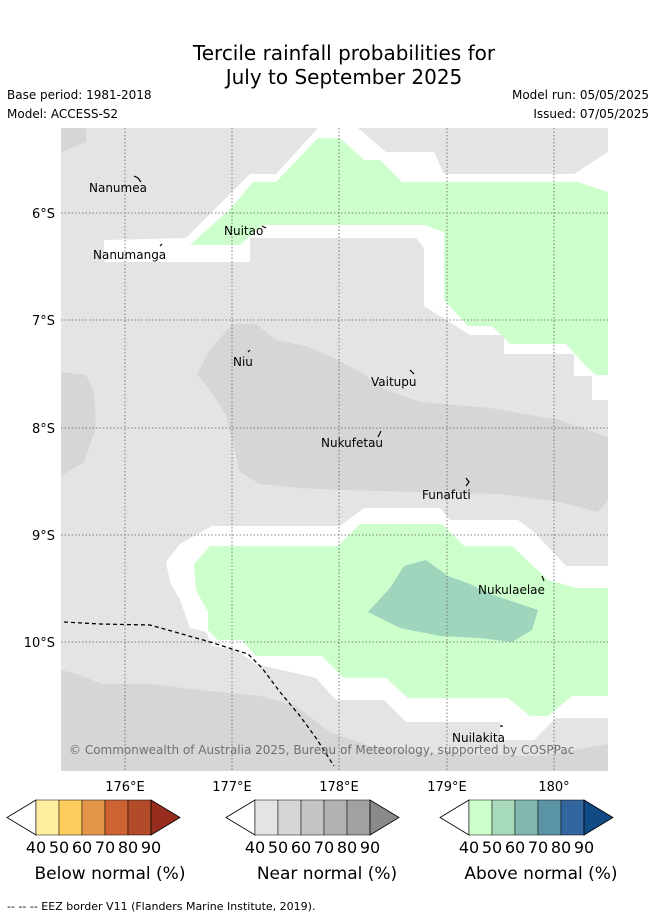 The image size is (655, 919). I want to click on lat-tick-6s: 6°S, so click(43, 214).